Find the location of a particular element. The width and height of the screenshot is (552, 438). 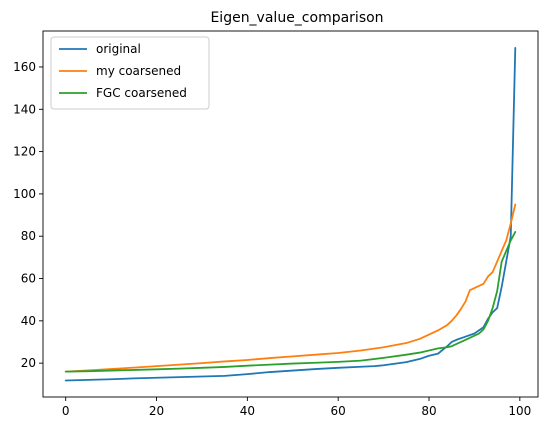

x-tick-label: 80 is located at coordinates (428, 411).